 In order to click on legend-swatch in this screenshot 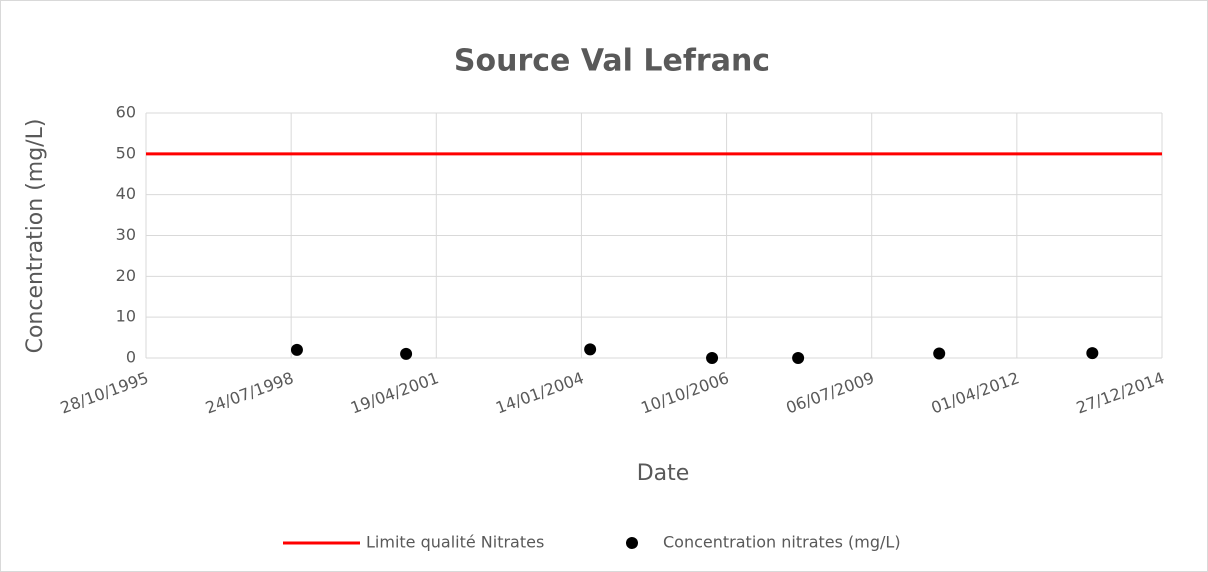, I will do `click(632, 543)`.